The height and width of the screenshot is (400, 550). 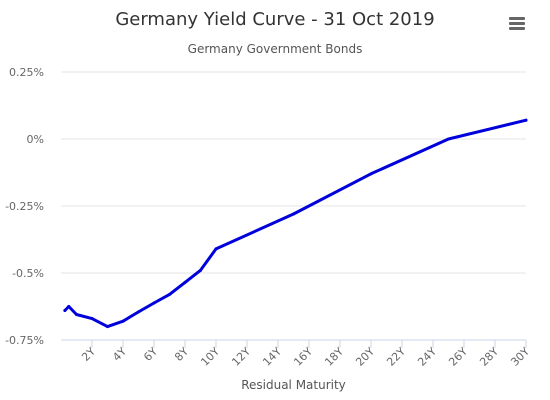 I want to click on x-tick-label: 14Y, so click(x=272, y=357).